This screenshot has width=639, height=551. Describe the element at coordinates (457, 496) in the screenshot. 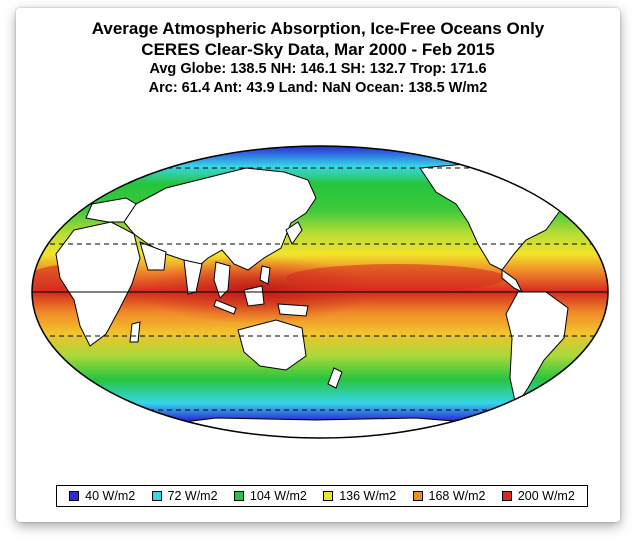

I see `legend-label: 168 W/m2` at that location.